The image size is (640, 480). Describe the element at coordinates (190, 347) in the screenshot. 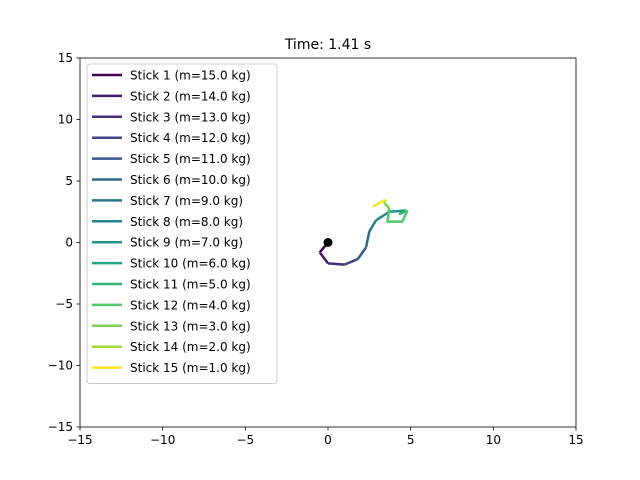

I see `legend-label-stick-14: Stick 14 (m=2.0 kg)` at that location.